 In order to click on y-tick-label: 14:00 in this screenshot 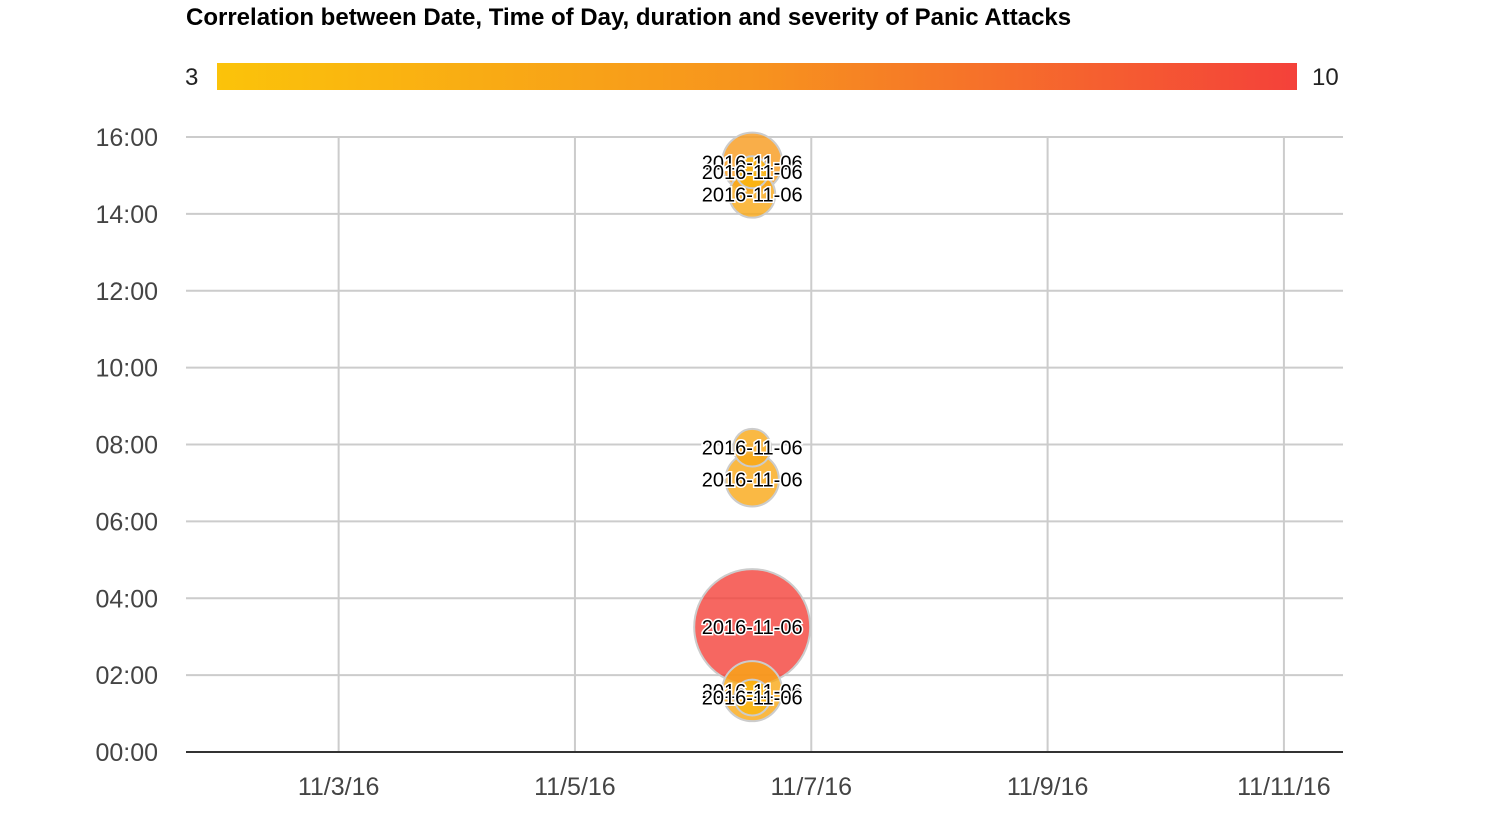, I will do `click(126, 215)`.